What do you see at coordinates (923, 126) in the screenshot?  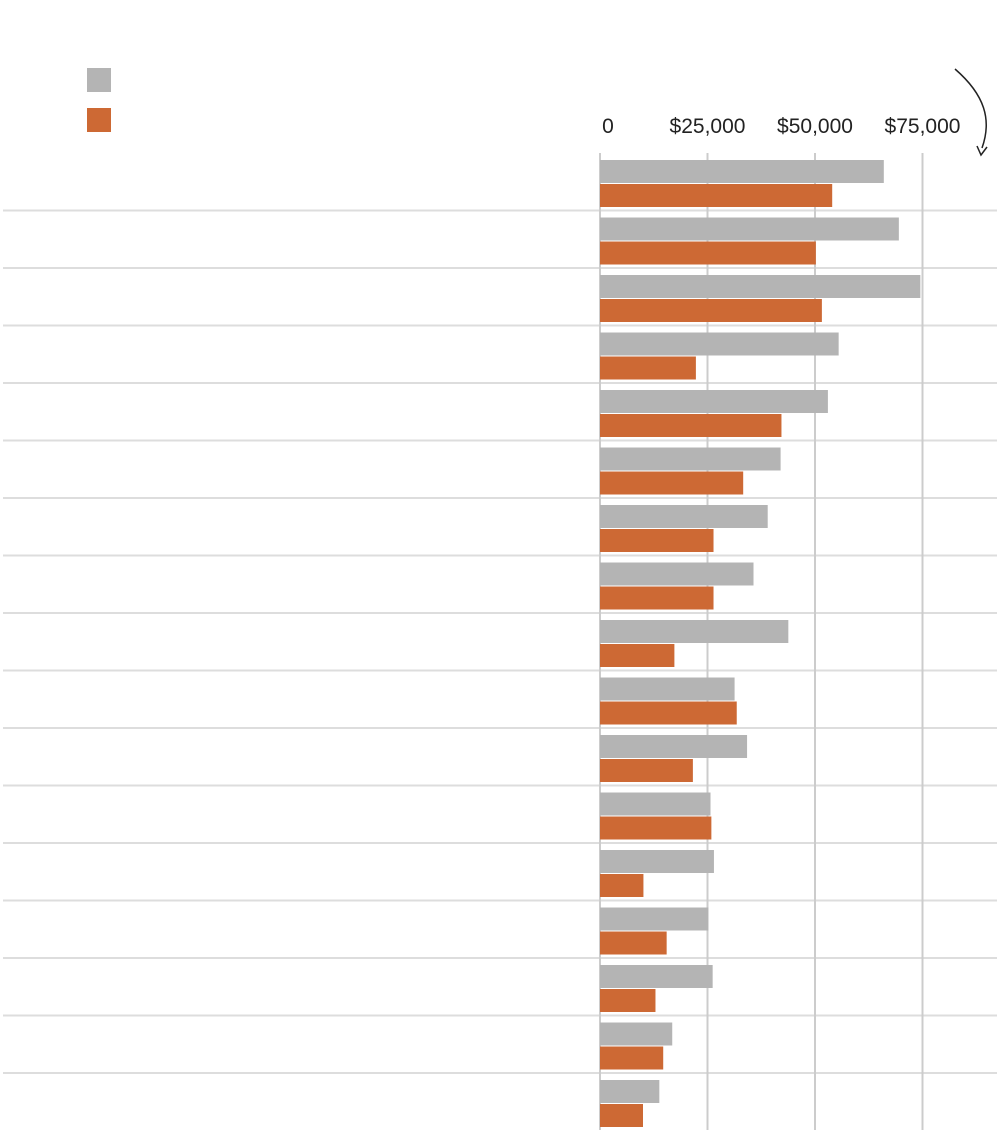 I see `x-tick-label: $75,000` at bounding box center [923, 126].